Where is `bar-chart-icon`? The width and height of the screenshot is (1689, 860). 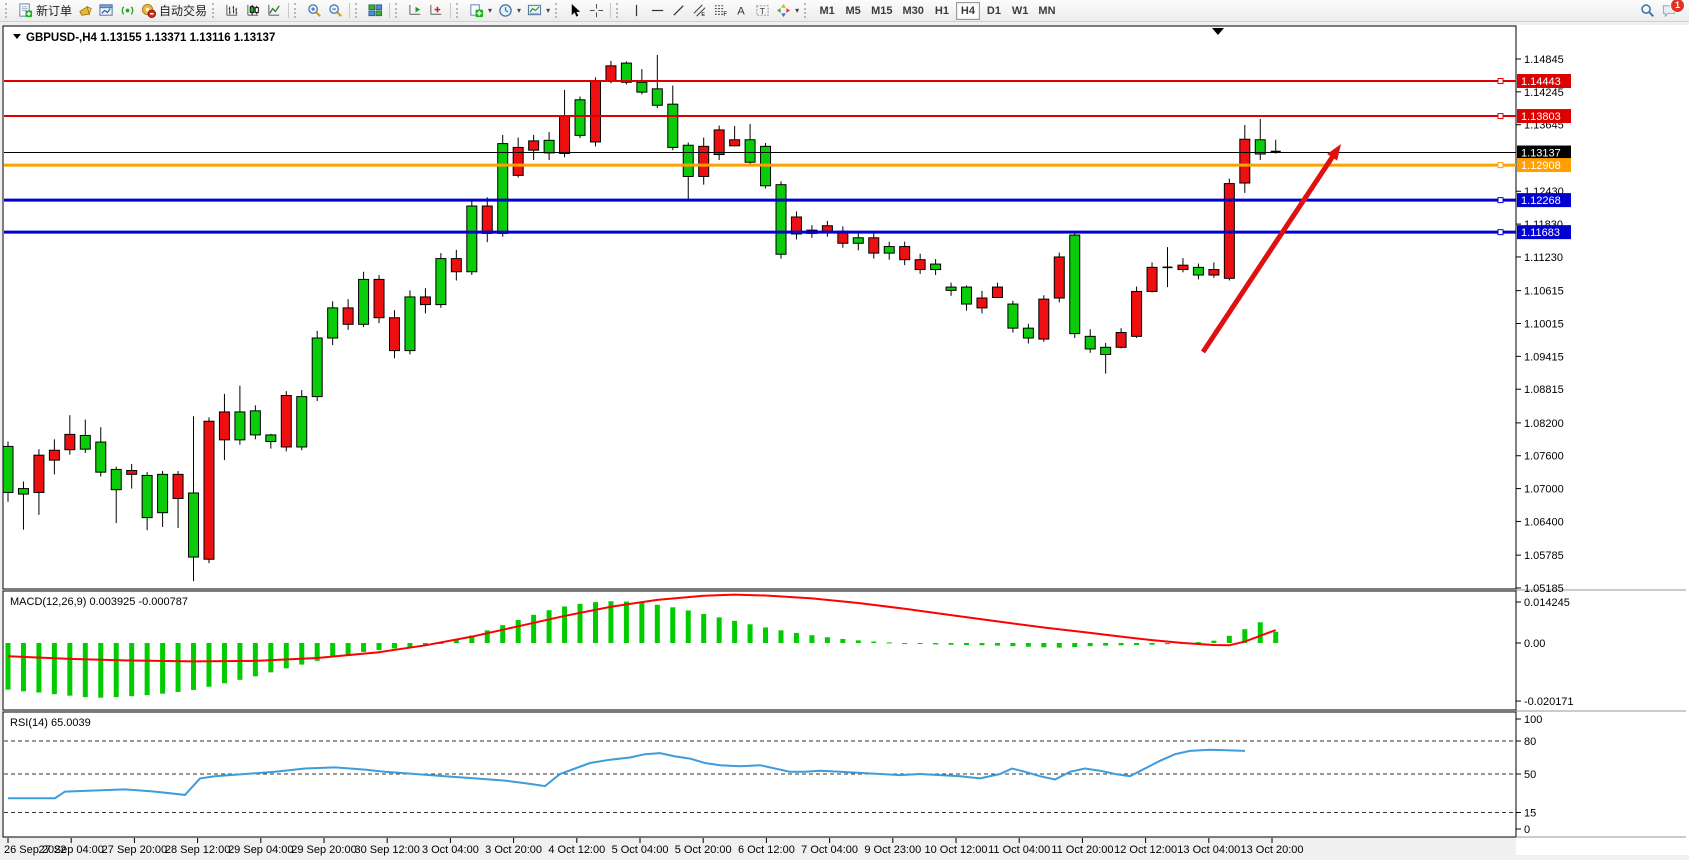 bar-chart-icon is located at coordinates (232, 10).